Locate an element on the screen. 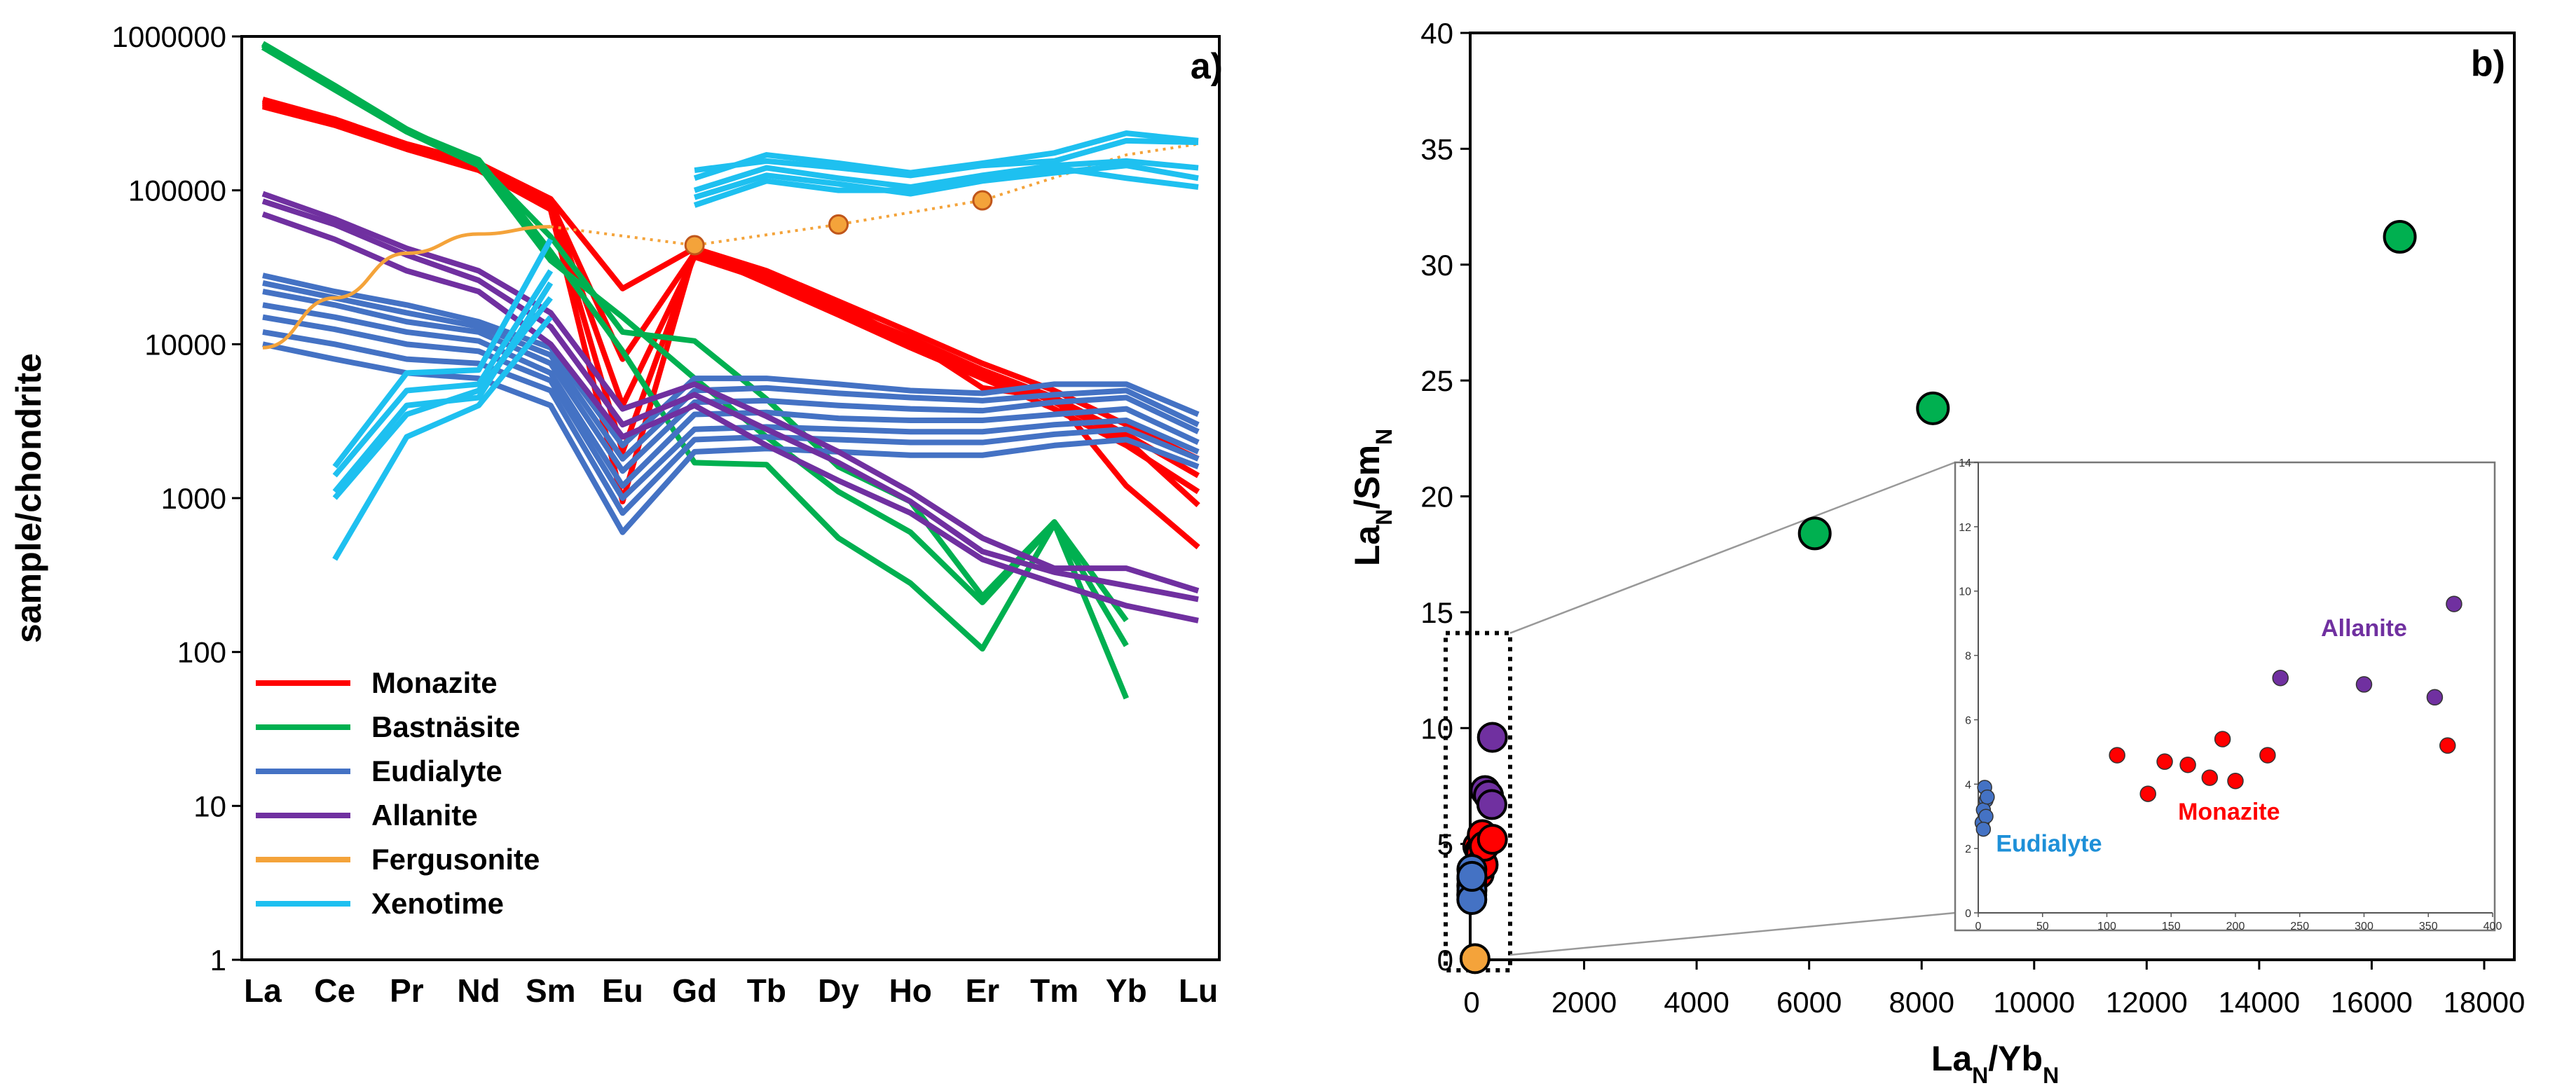 The width and height of the screenshot is (2576, 1088). panel-b-ytick-label: 0 is located at coordinates (1445, 960).